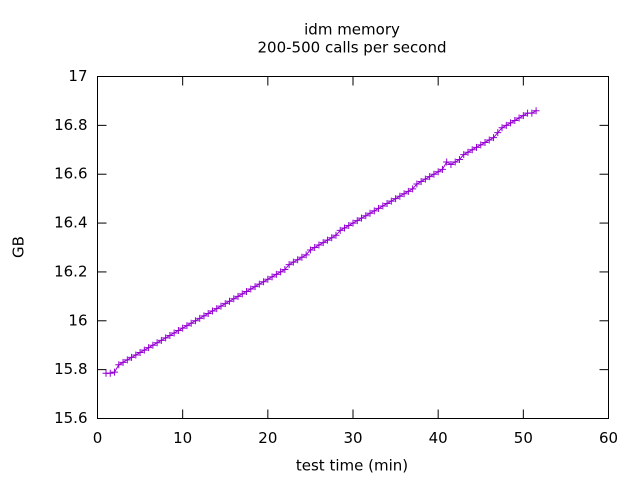 Image resolution: width=640 pixels, height=480 pixels. Describe the element at coordinates (70, 418) in the screenshot. I see `y-tick-label: 15.6` at that location.